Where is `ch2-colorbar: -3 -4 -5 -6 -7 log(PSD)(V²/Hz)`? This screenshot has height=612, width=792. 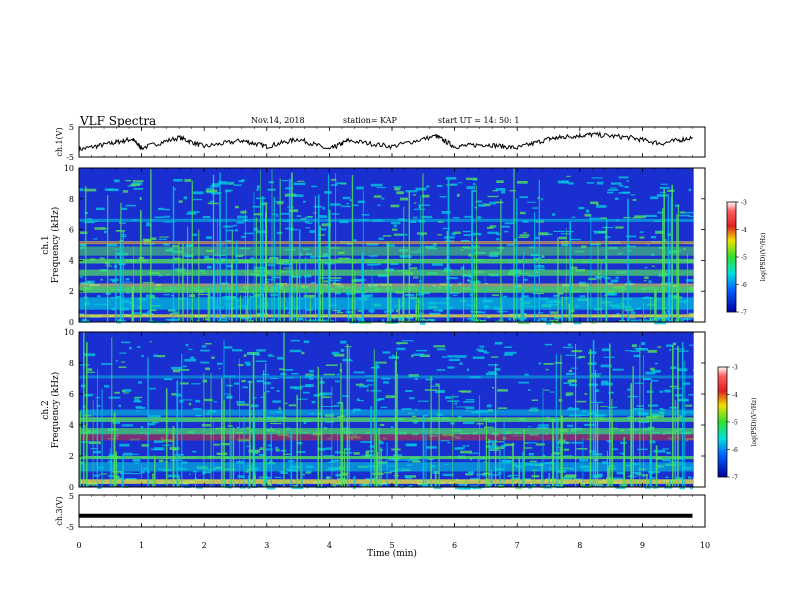 ch2-colorbar: -3 -4 -5 -6 -7 log(PSD)(V²/Hz) is located at coordinates (737, 423).